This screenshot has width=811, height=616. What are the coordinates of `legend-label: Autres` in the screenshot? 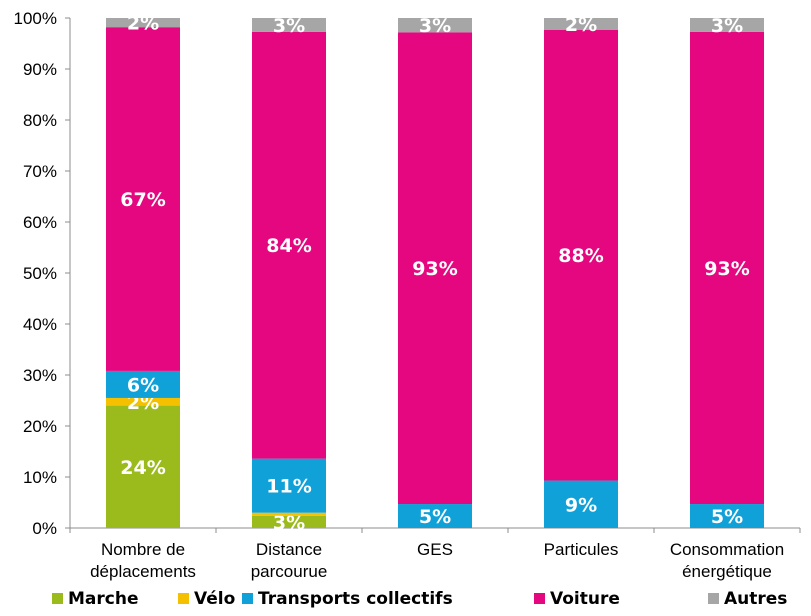 It's located at (755, 599).